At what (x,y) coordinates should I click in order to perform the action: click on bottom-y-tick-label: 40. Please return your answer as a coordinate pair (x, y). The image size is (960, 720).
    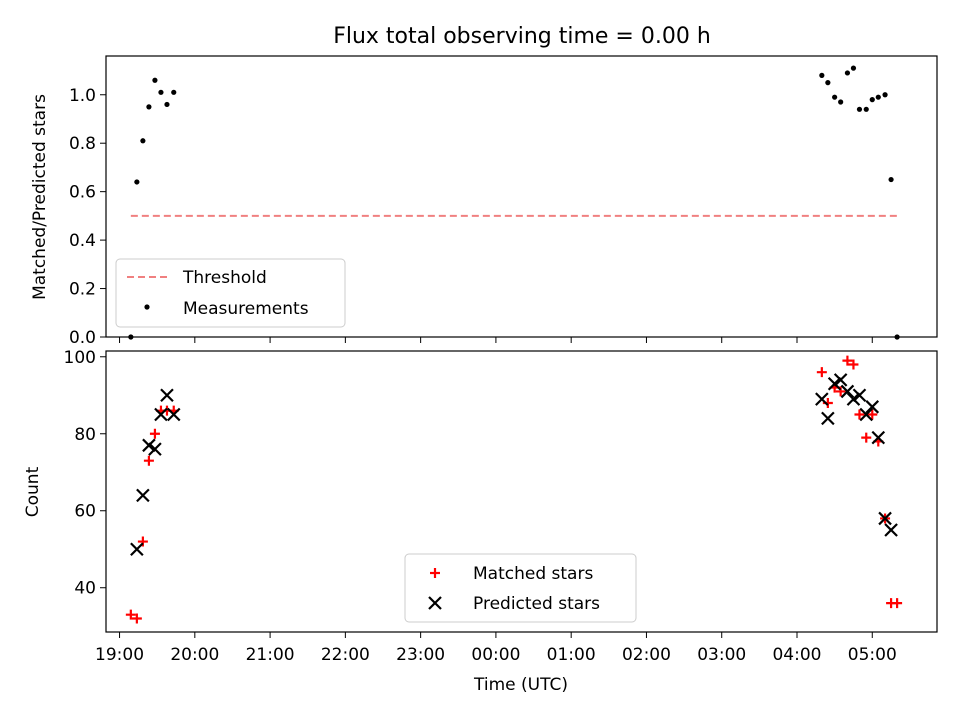
    Looking at the image, I should click on (85, 589).